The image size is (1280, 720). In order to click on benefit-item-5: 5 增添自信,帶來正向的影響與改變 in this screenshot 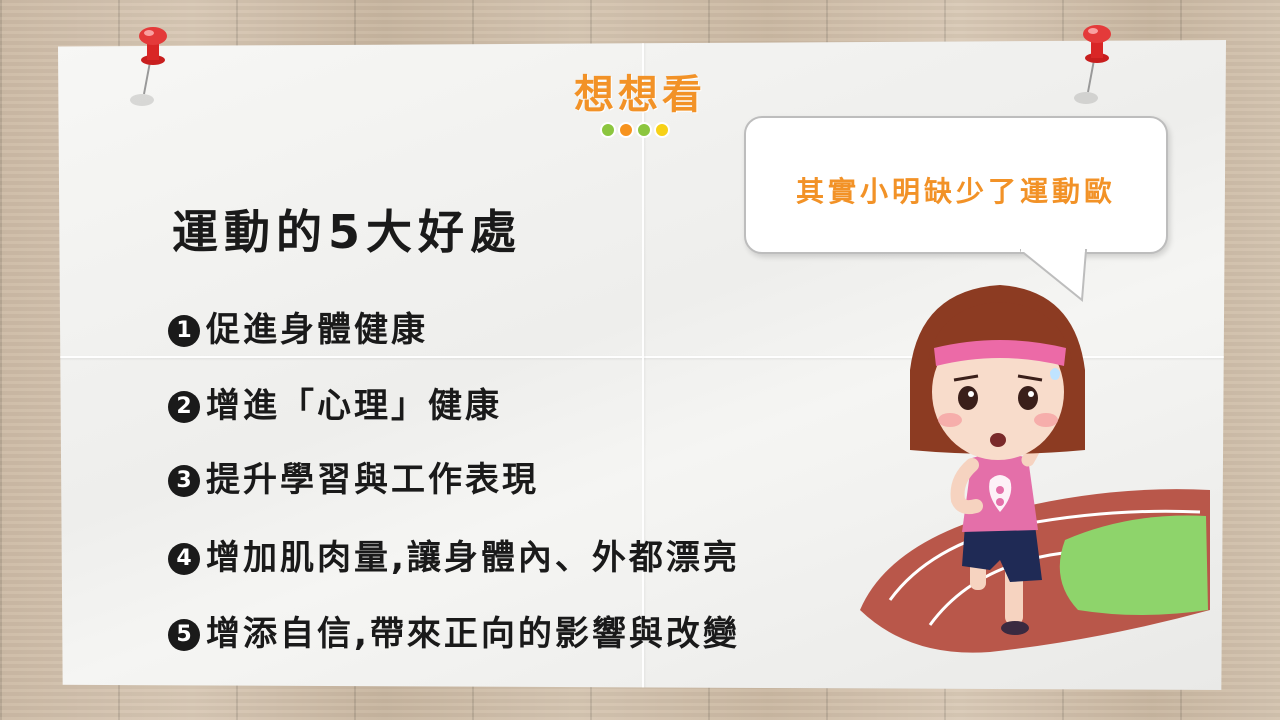, I will do `click(454, 630)`.